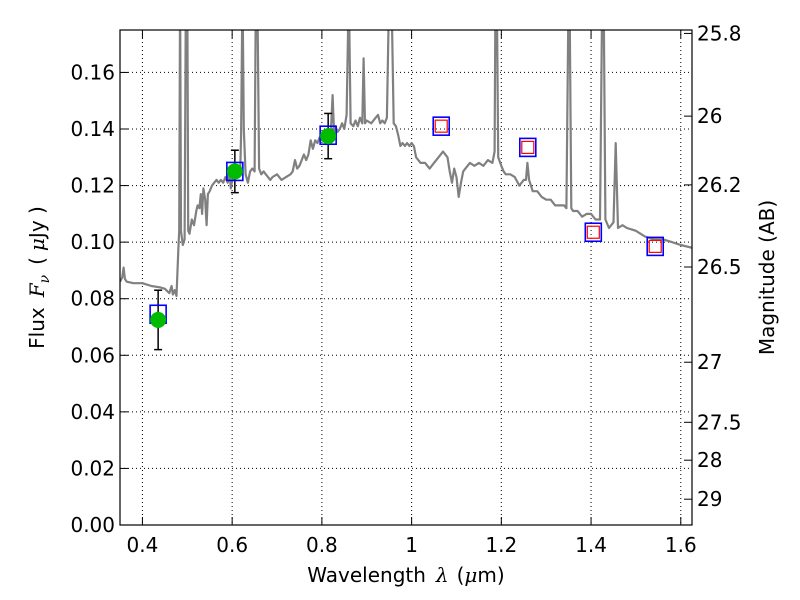 Image resolution: width=800 pixels, height=600 pixels. I want to click on x-tick-label: 1.4, so click(591, 545).